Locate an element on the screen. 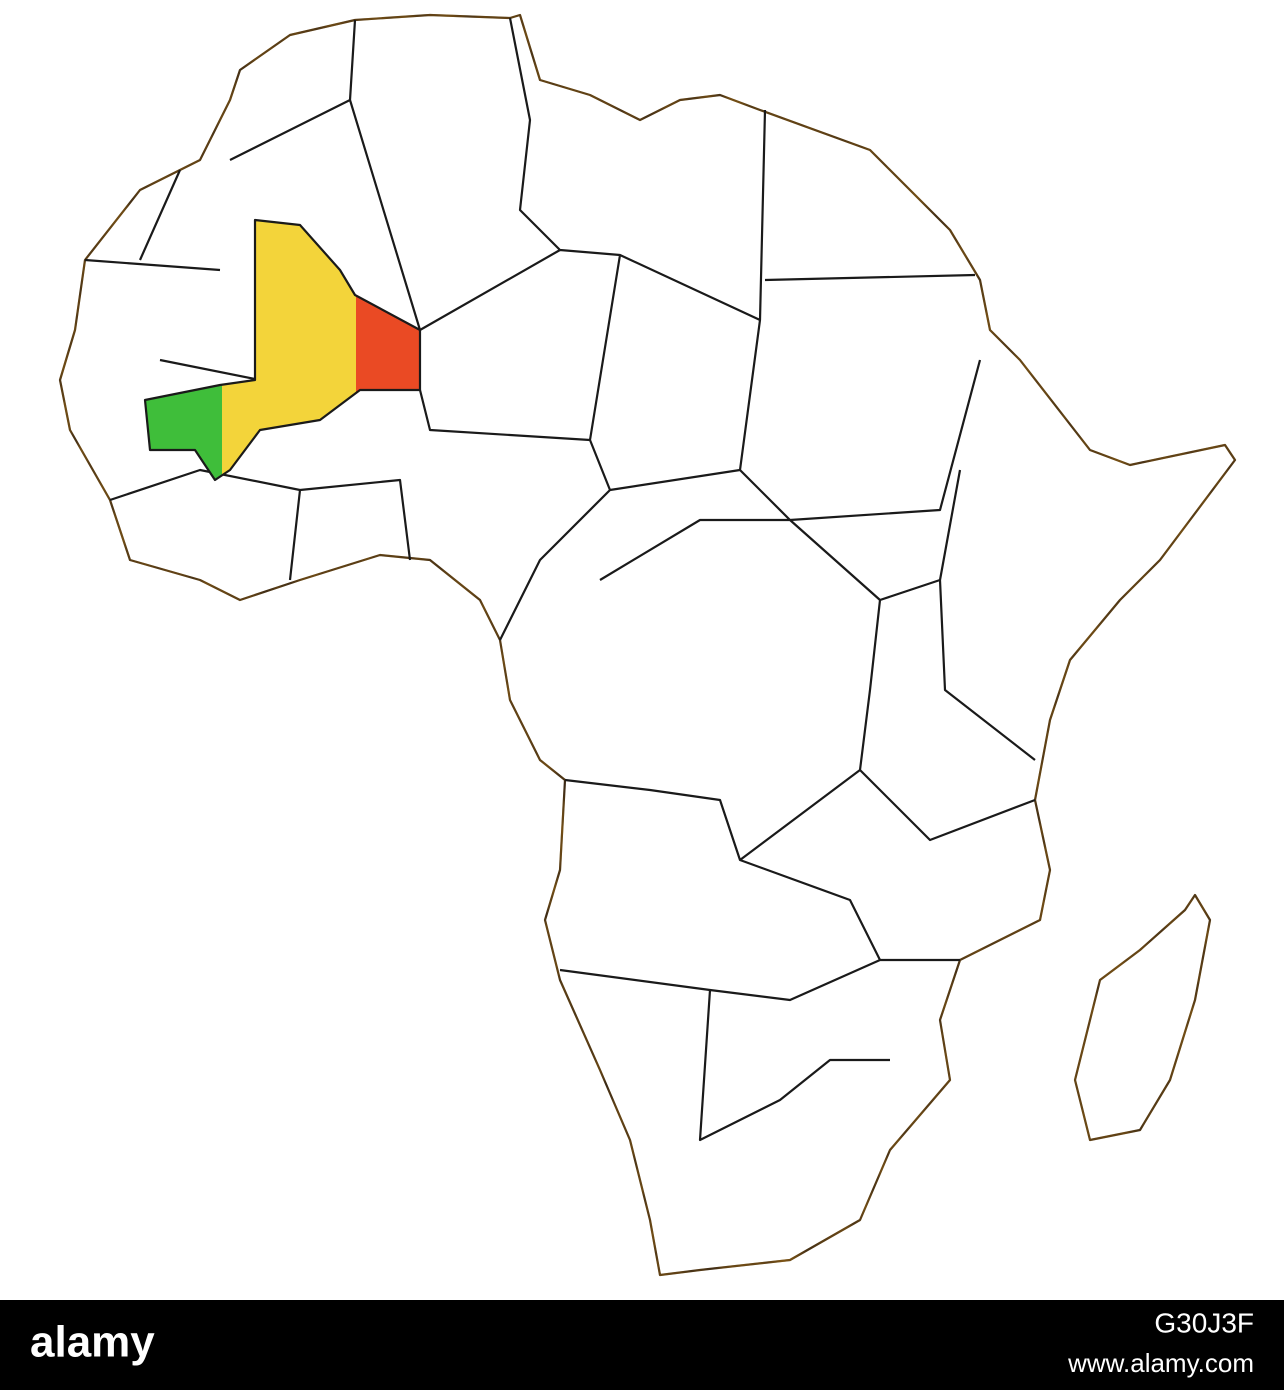  mali-border is located at coordinates (282, 350).